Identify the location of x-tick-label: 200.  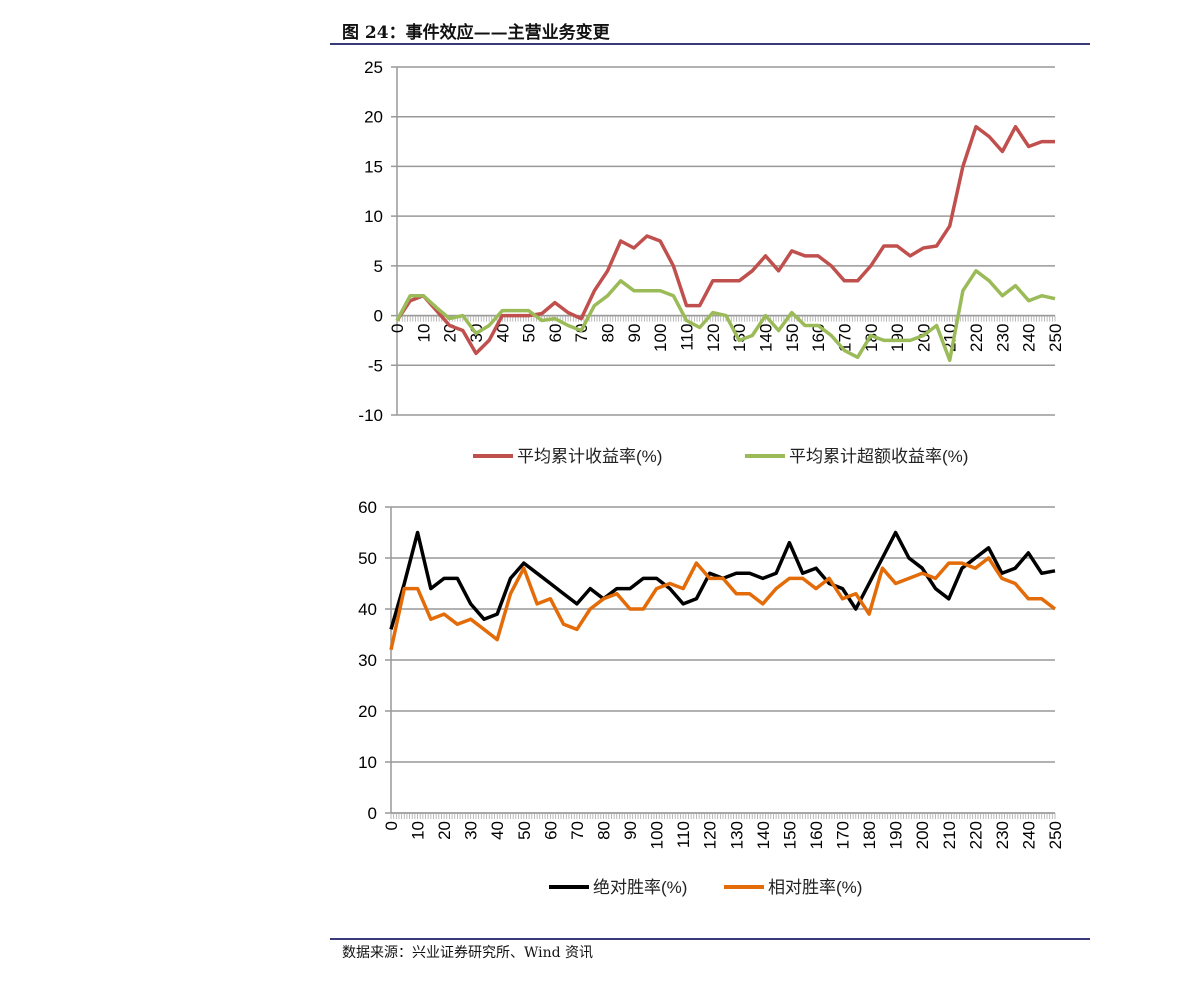
(922, 835).